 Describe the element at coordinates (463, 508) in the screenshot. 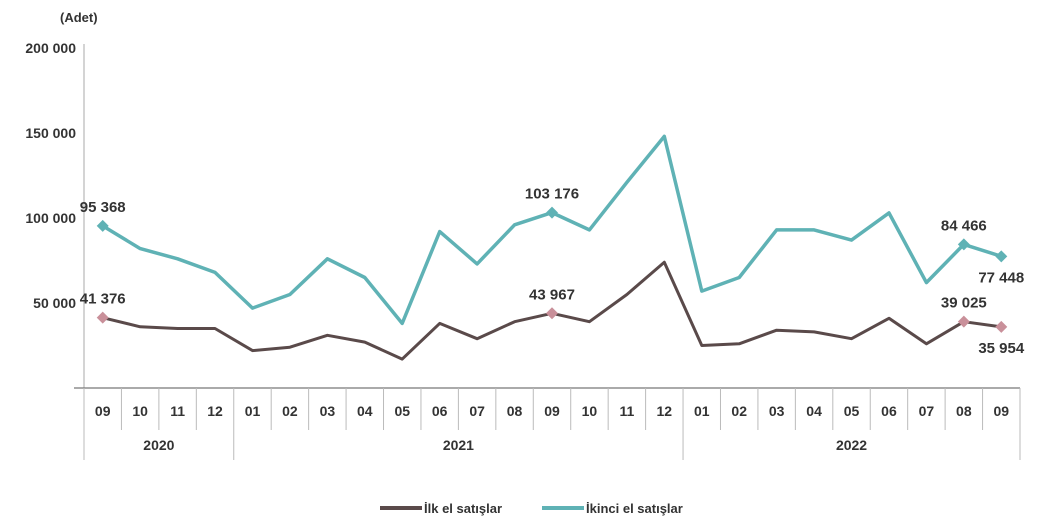

I see `legend-label: İlk el satışlar` at that location.